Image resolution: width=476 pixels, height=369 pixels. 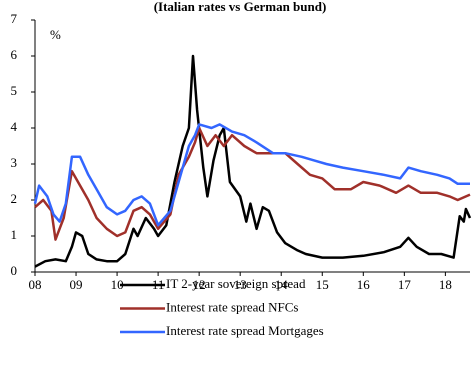 What do you see at coordinates (14, 18) in the screenshot?
I see `y-tick-label: 7` at bounding box center [14, 18].